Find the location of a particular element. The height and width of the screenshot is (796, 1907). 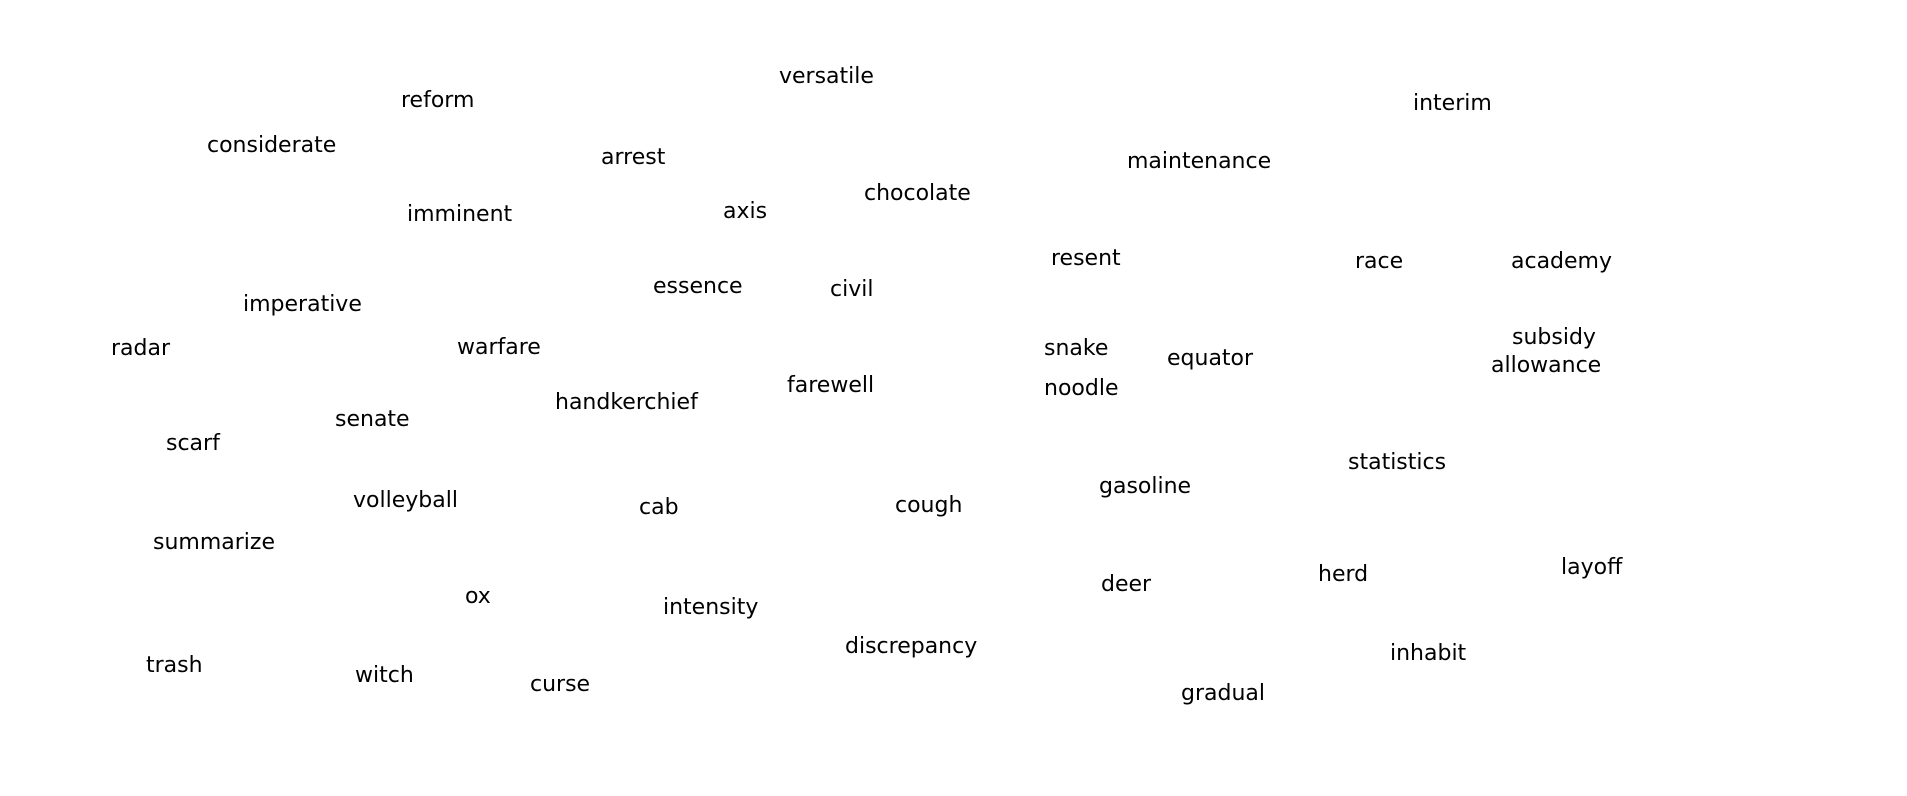

word-label: snake is located at coordinates (1076, 348).